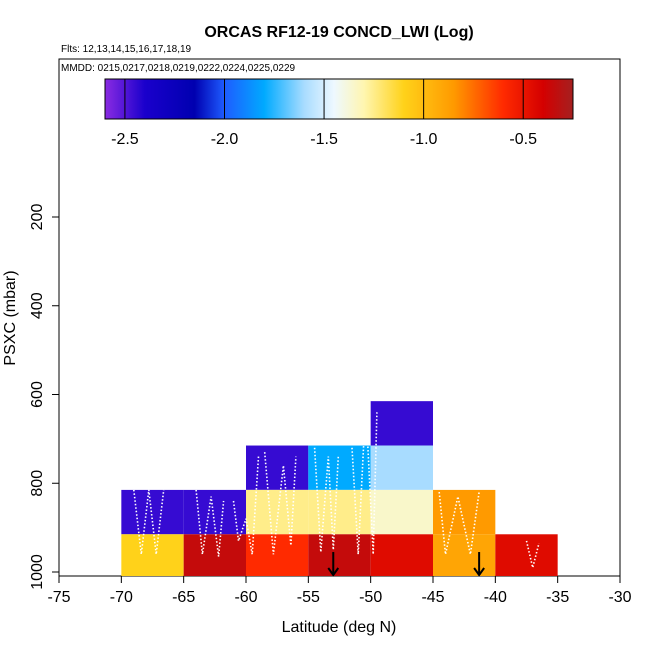  Describe the element at coordinates (58, 597) in the screenshot. I see `x-tick-label: -75` at that location.